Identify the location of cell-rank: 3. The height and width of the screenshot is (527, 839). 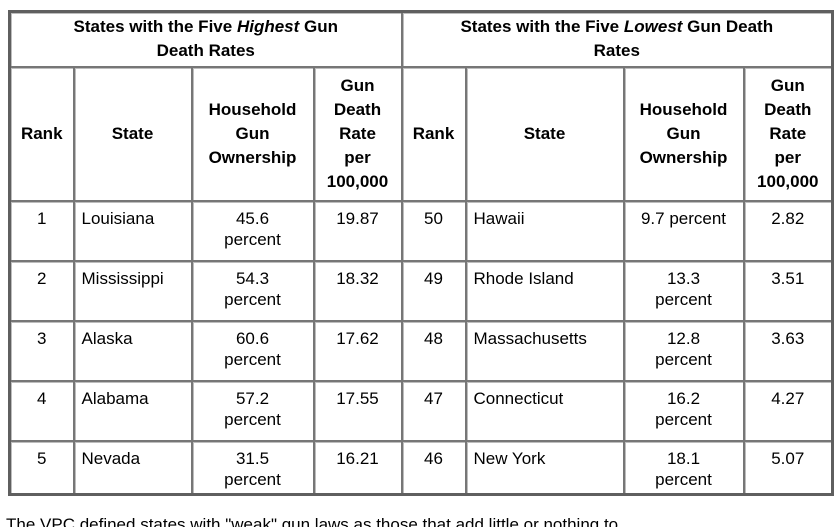
(41, 350).